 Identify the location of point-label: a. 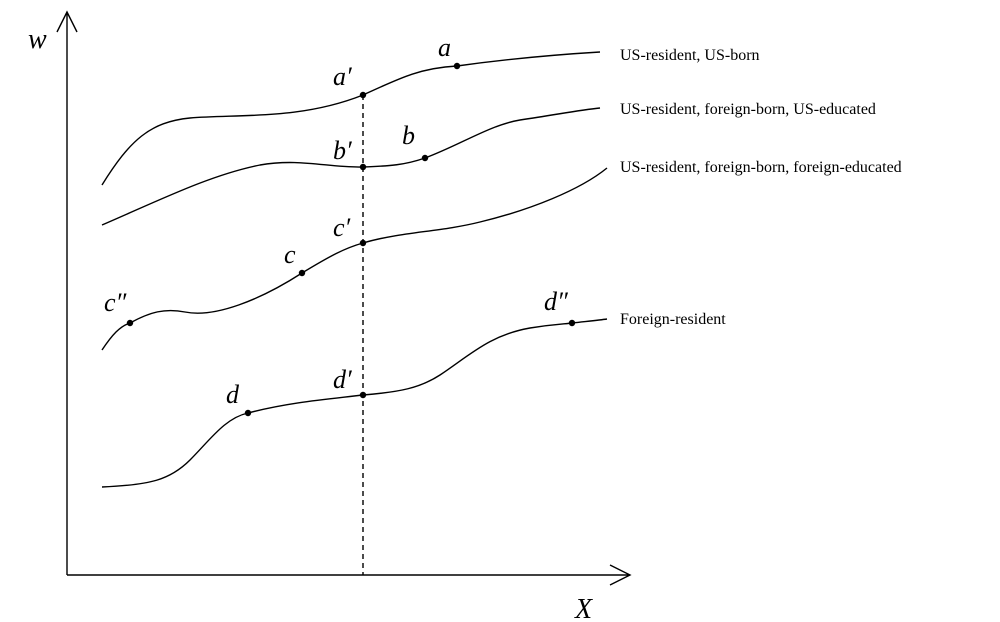
(444, 47).